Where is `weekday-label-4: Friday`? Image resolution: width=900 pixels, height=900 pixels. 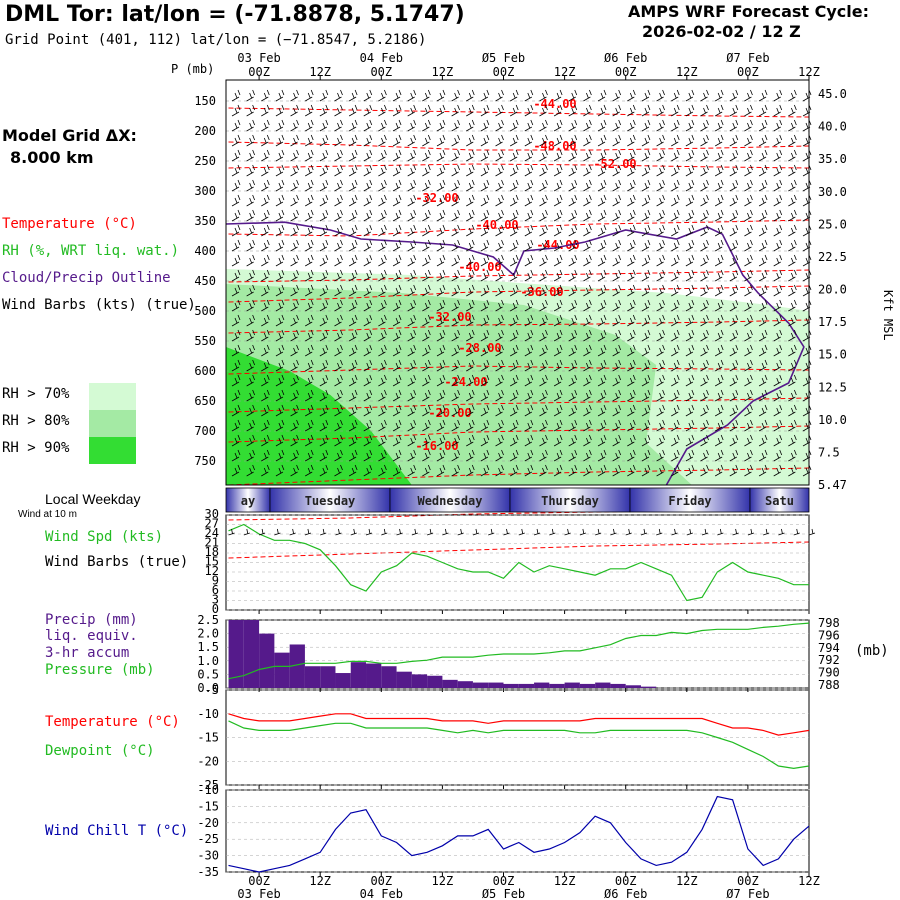 weekday-label-4: Friday is located at coordinates (689, 501).